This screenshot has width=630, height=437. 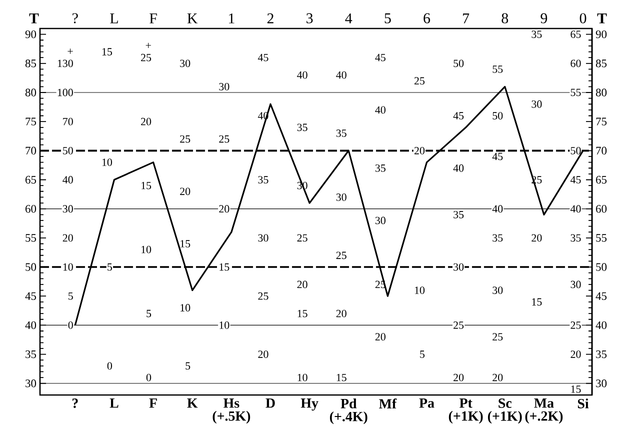 I want to click on y2-axis-title: T, so click(x=602, y=19).